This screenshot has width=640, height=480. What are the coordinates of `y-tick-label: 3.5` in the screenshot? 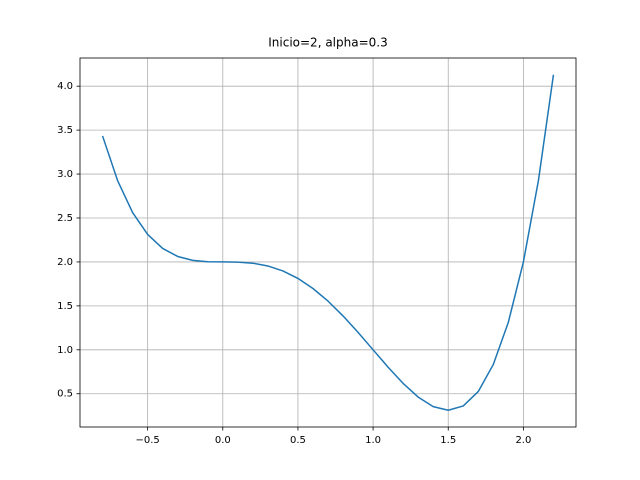 It's located at (65, 130).